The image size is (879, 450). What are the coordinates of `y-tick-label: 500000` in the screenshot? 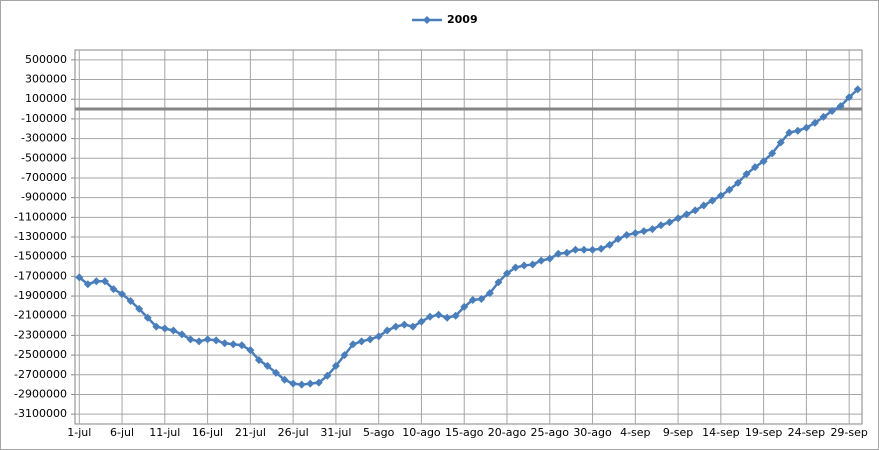 It's located at (46, 59).